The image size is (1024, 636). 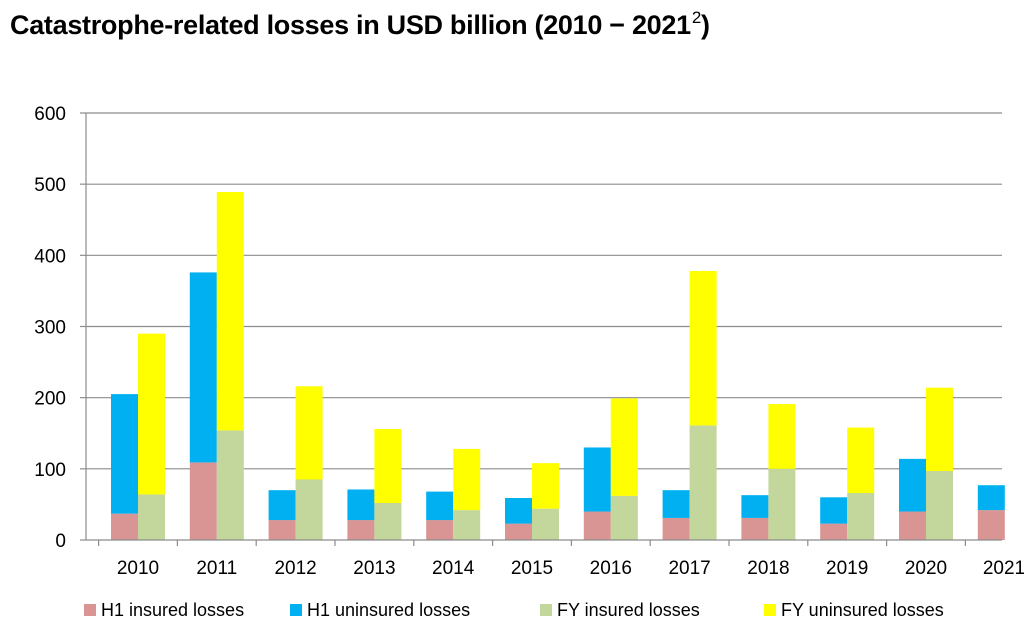 What do you see at coordinates (628, 610) in the screenshot?
I see `legend-label: FY insured losses` at bounding box center [628, 610].